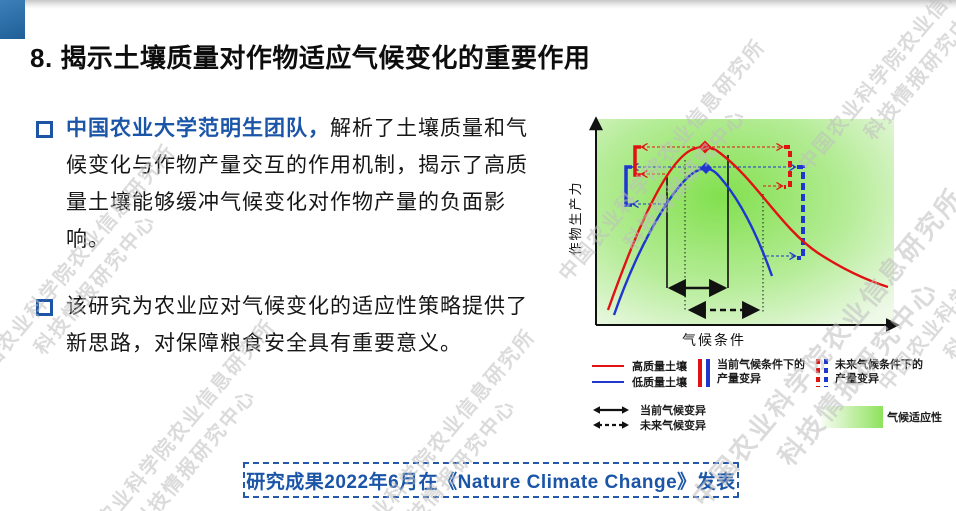  I want to click on future-yield-line2: 产量变异, so click(857, 379).